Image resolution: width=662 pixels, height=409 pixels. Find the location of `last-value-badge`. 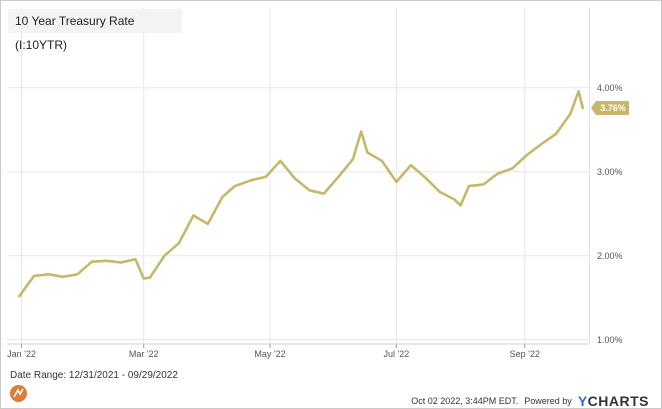

last-value-badge is located at coordinates (610, 107).